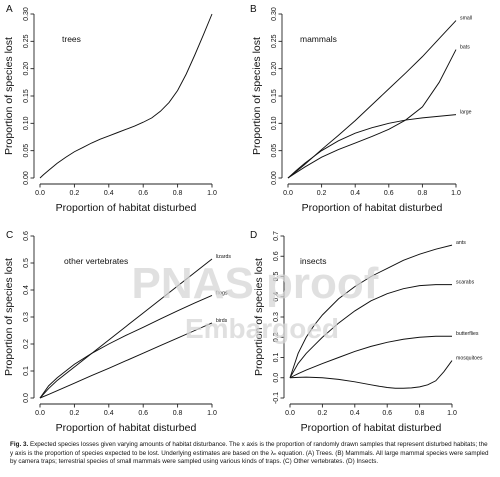 The height and width of the screenshot is (477, 500). What do you see at coordinates (223, 257) in the screenshot?
I see `series-label-lizards: lizards` at bounding box center [223, 257].